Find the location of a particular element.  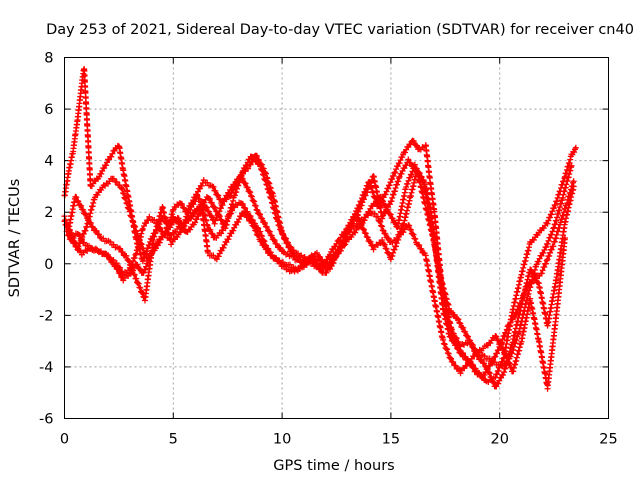

y-tick-label: -6 is located at coordinates (46, 420).